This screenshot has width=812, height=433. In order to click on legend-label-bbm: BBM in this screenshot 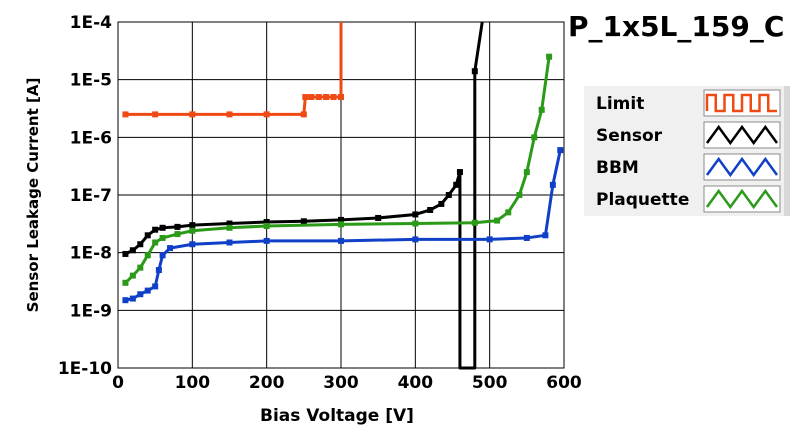, I will do `click(617, 168)`.